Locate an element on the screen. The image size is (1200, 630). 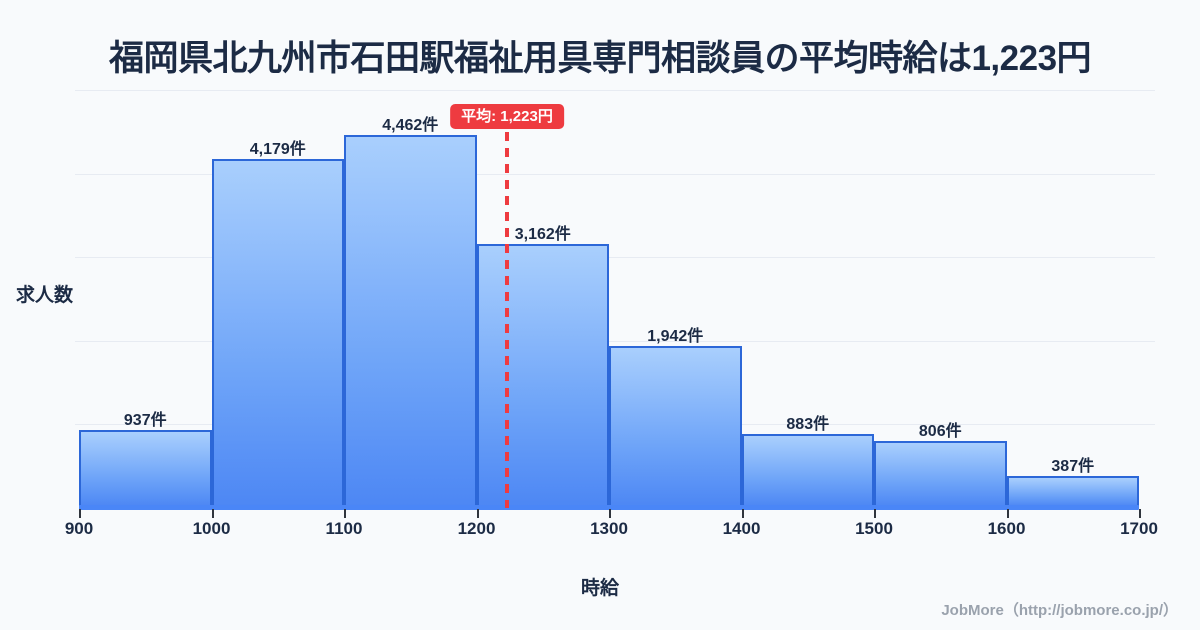
footer-credit: JobMore（http://jobmore.co.jp/） is located at coordinates (1059, 610).